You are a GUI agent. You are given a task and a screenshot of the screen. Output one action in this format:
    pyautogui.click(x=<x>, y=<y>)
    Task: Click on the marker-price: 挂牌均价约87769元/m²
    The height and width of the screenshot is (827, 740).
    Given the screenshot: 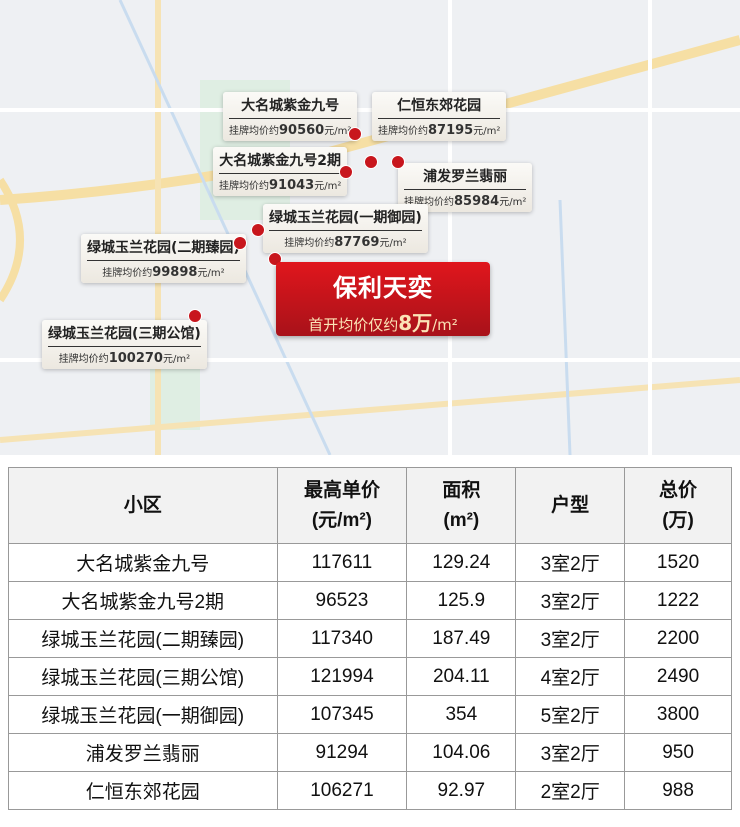 What is the action you would take?
    pyautogui.click(x=345, y=240)
    